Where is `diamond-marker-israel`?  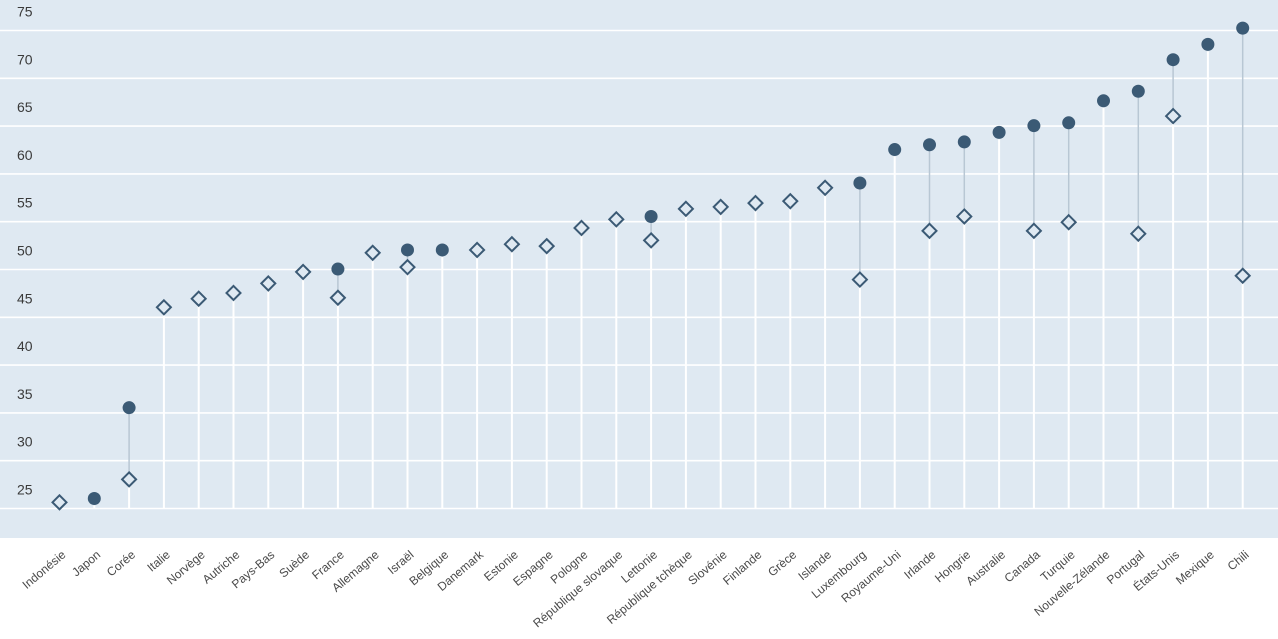
diamond-marker-israel is located at coordinates (407, 267).